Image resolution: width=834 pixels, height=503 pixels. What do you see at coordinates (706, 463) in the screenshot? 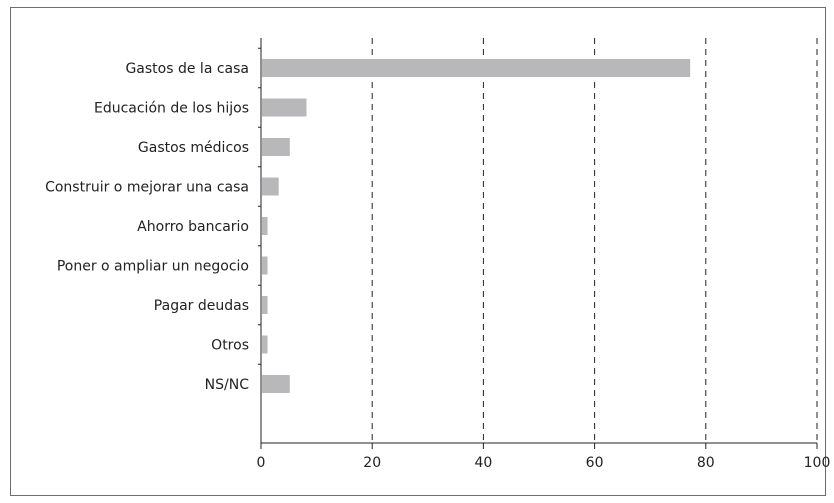
I see `x-tick-label: 80` at bounding box center [706, 463].